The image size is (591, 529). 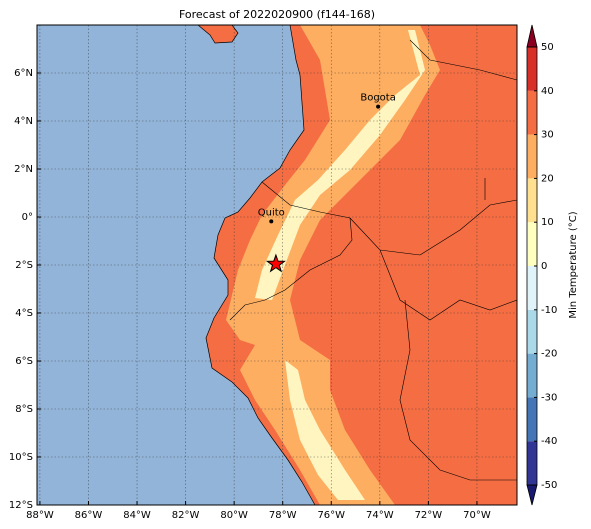 What do you see at coordinates (24, 361) in the screenshot?
I see `lat-tick-label: 6°S` at bounding box center [24, 361].